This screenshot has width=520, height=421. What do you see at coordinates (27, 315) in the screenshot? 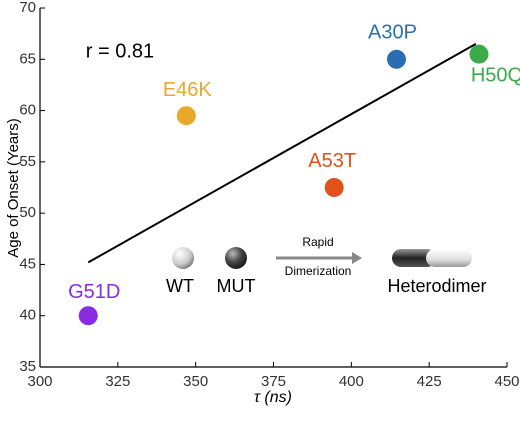
I see `y-tick-label: 40` at bounding box center [27, 315].